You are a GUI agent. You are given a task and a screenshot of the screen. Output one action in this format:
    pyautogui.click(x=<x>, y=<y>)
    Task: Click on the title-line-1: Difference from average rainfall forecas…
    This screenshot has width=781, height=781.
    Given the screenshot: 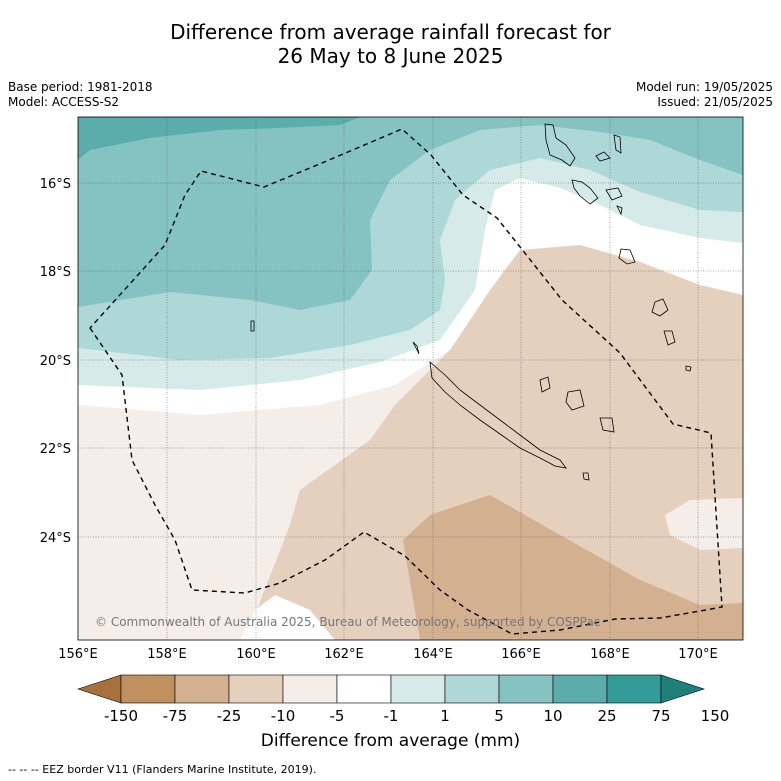 What is the action you would take?
    pyautogui.click(x=390, y=32)
    